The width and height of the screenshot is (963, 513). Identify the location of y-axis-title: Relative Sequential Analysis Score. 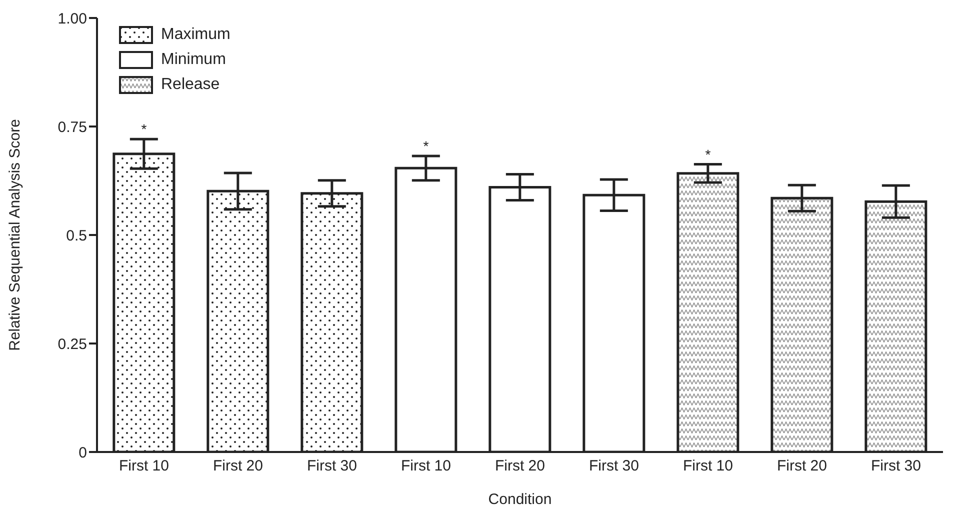
(15, 235).